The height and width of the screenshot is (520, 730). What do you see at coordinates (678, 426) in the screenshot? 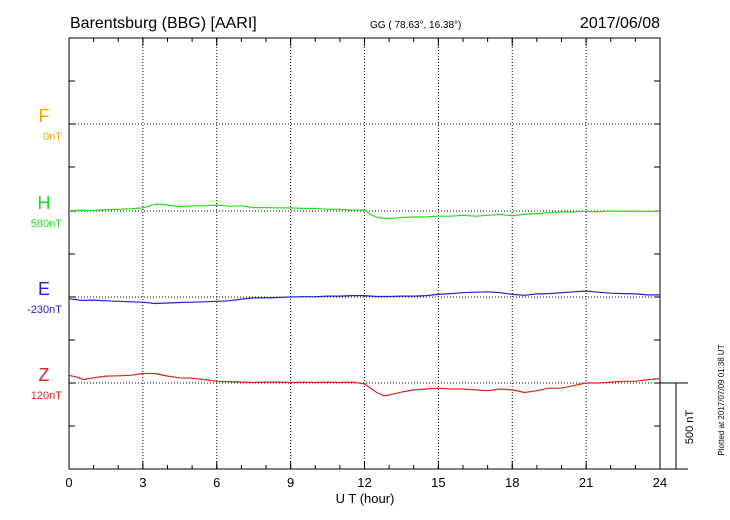
I see `scale-bar: 500 nT` at bounding box center [678, 426].